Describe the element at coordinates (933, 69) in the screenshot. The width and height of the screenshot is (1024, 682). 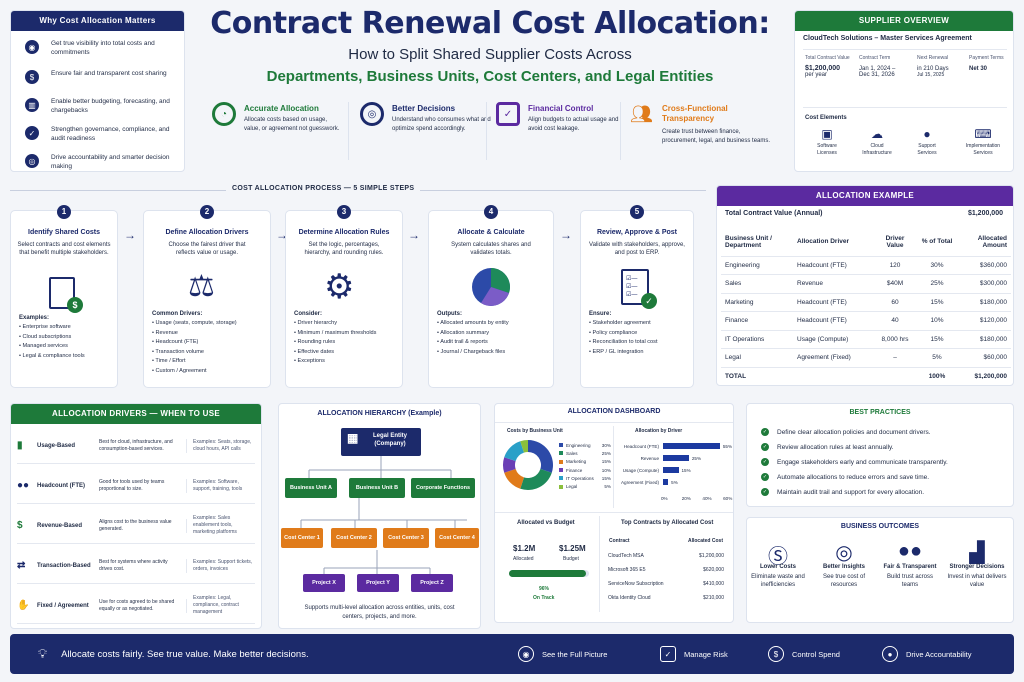
I see `stat-value: in 210 Days` at that location.